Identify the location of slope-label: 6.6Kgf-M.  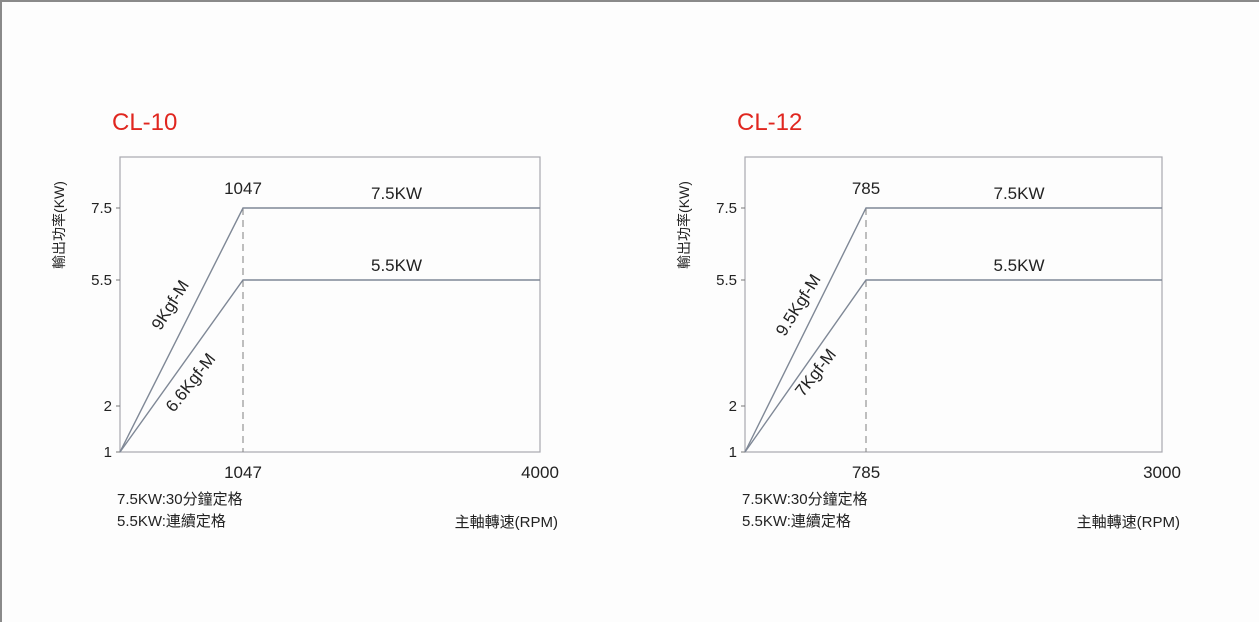
(190, 383).